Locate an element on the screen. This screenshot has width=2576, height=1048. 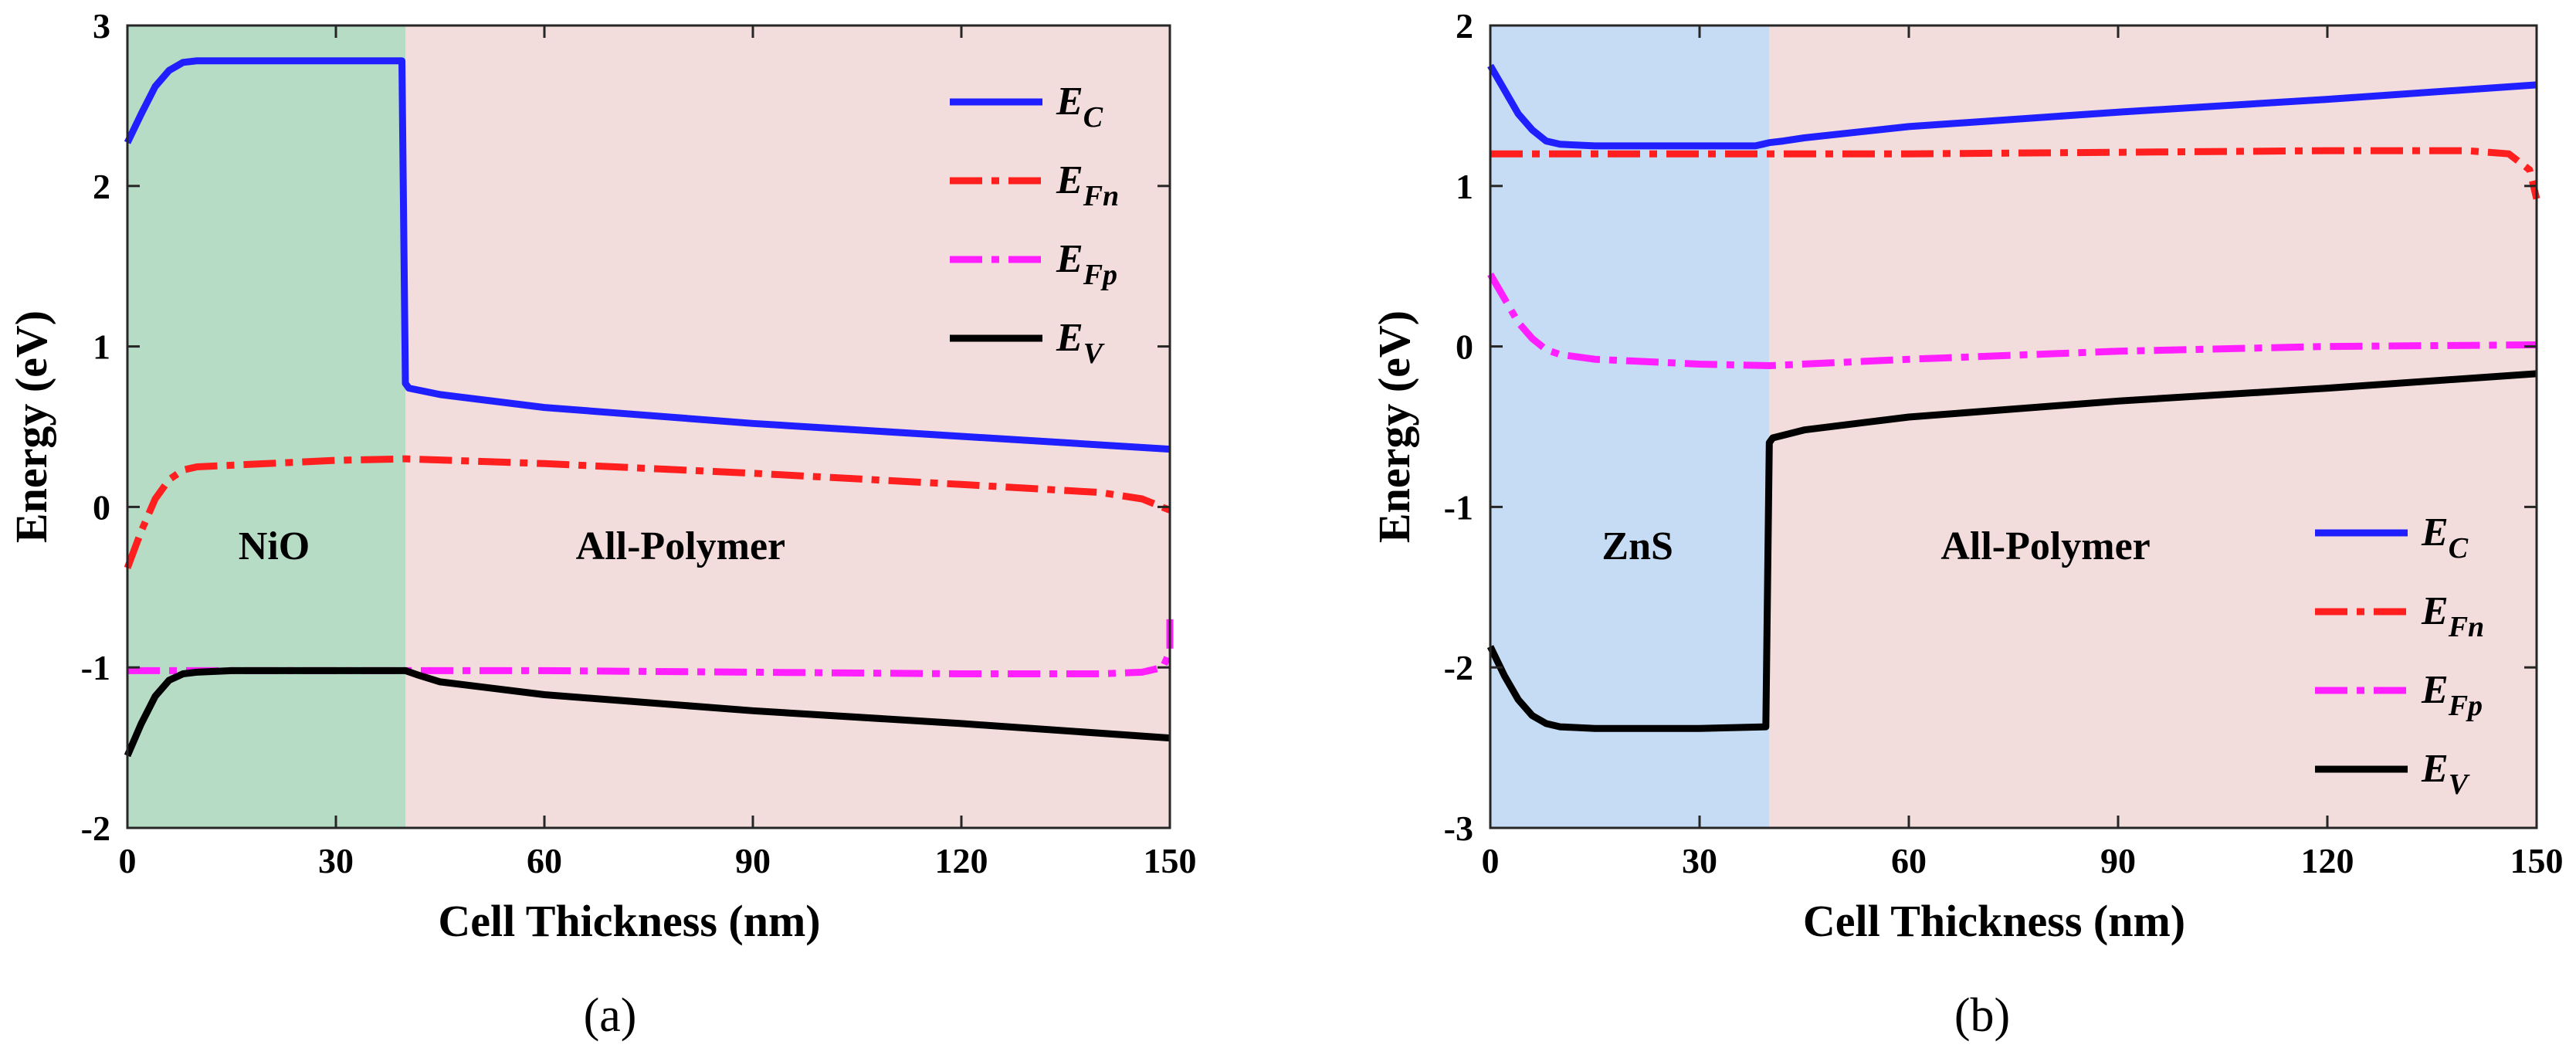
panel-caption: (a) is located at coordinates (610, 1015).